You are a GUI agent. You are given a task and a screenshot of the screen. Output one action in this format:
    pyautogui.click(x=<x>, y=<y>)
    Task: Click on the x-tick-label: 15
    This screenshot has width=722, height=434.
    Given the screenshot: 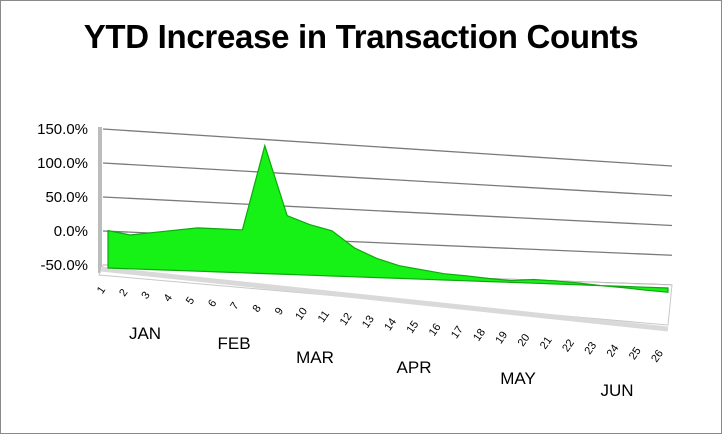 What is the action you would take?
    pyautogui.click(x=412, y=327)
    